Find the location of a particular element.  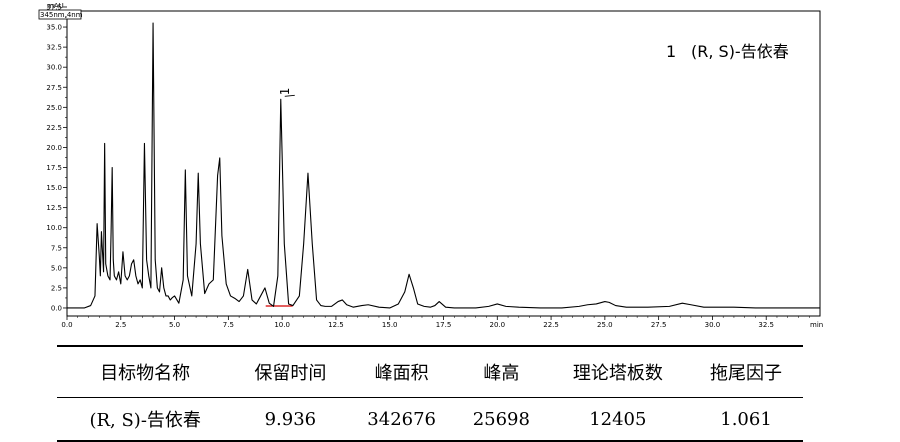

x-tick-label: 12.5 is located at coordinates (336, 325).